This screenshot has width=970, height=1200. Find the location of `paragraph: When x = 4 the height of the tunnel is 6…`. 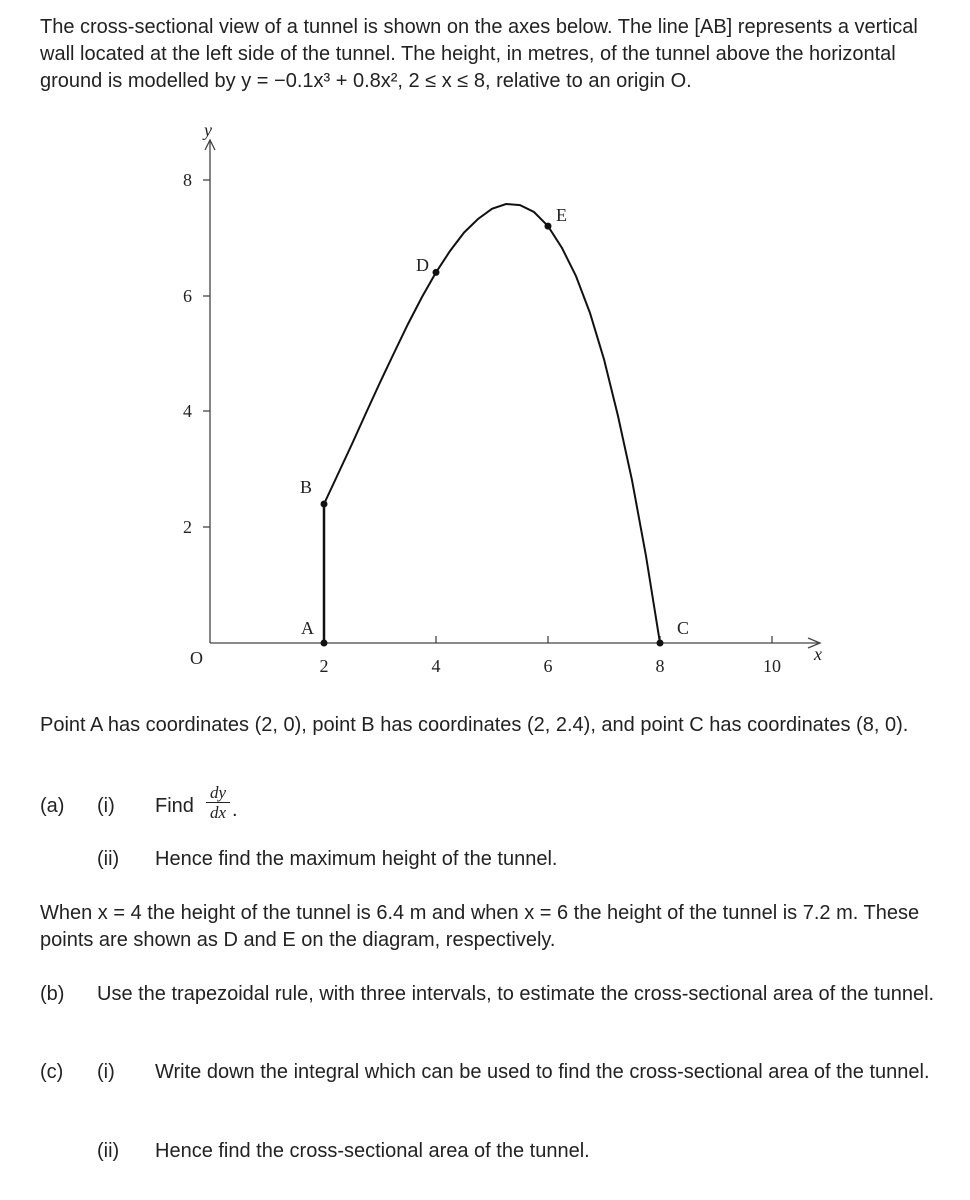

paragraph: When x = 4 the height of the tunnel is 6… is located at coordinates (480, 926).